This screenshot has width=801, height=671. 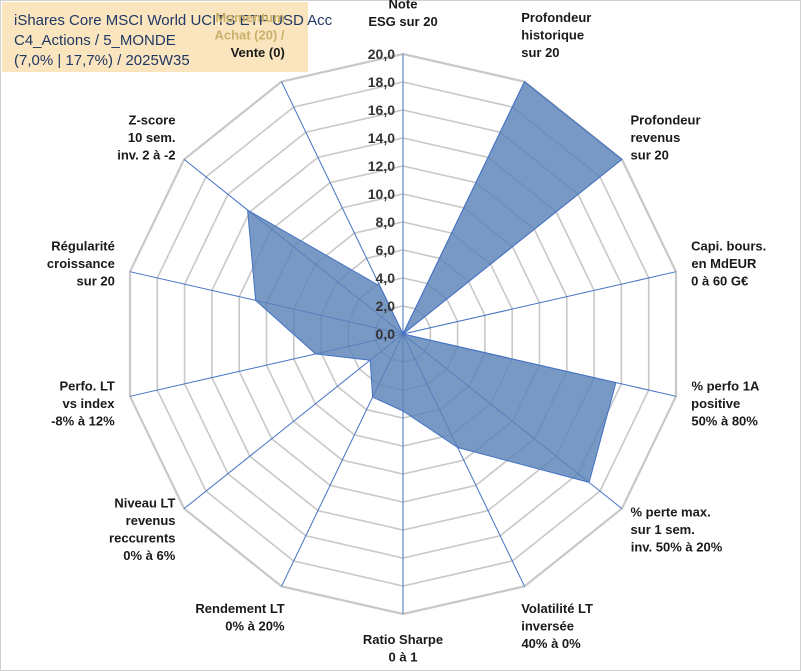 I want to click on axis-label: % perfo 1A, so click(x=725, y=385).